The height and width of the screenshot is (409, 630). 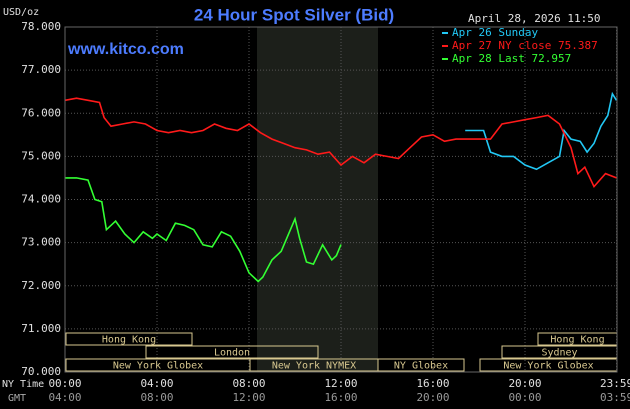 What do you see at coordinates (156, 397) in the screenshot?
I see `gmt-tick-label: 08:00` at bounding box center [156, 397].